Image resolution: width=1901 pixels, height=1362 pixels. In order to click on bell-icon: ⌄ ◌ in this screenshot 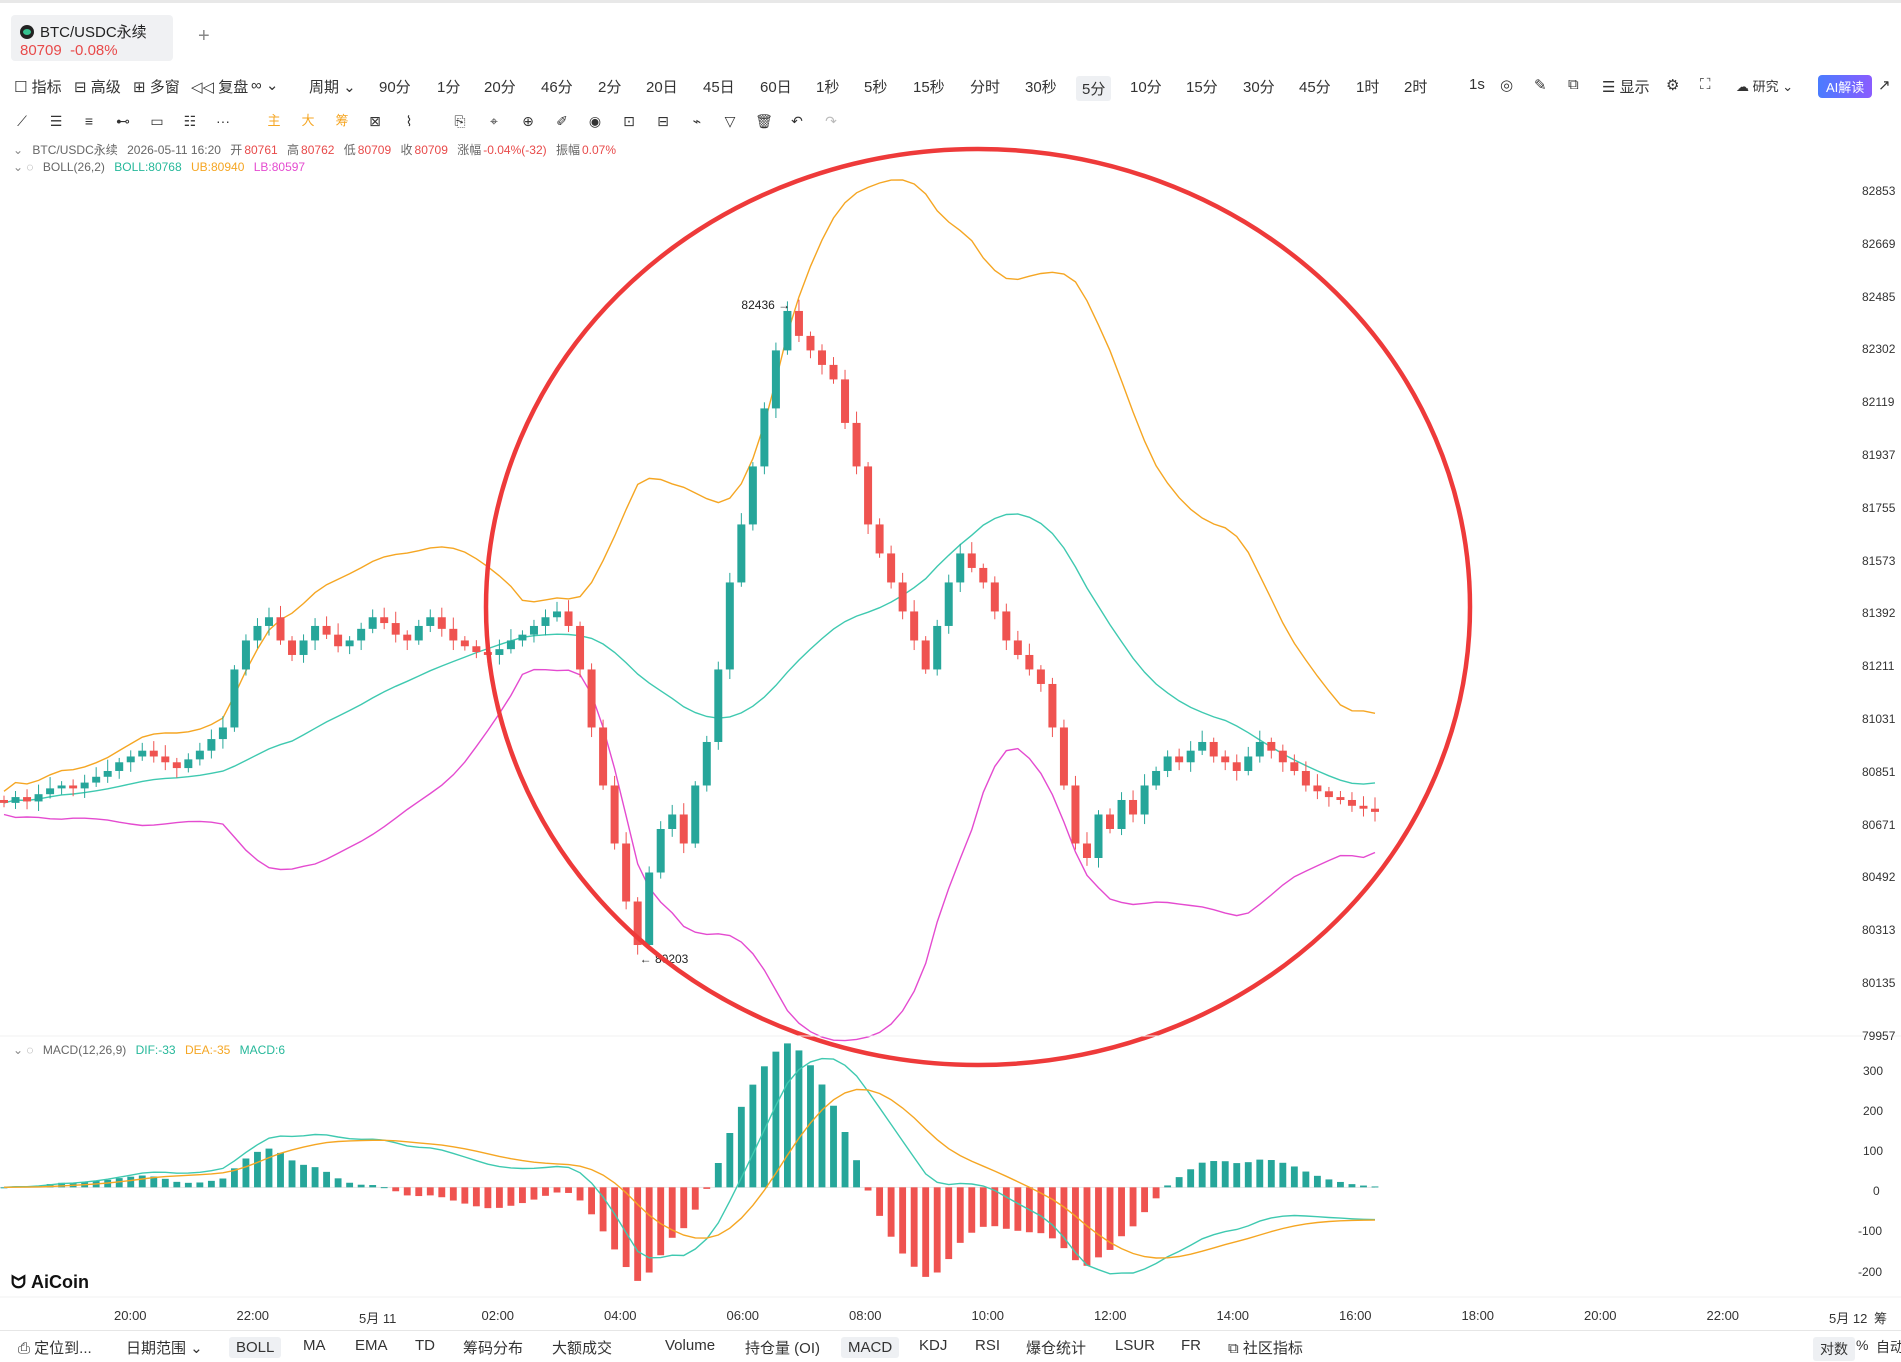, I will do `click(23, 167)`.